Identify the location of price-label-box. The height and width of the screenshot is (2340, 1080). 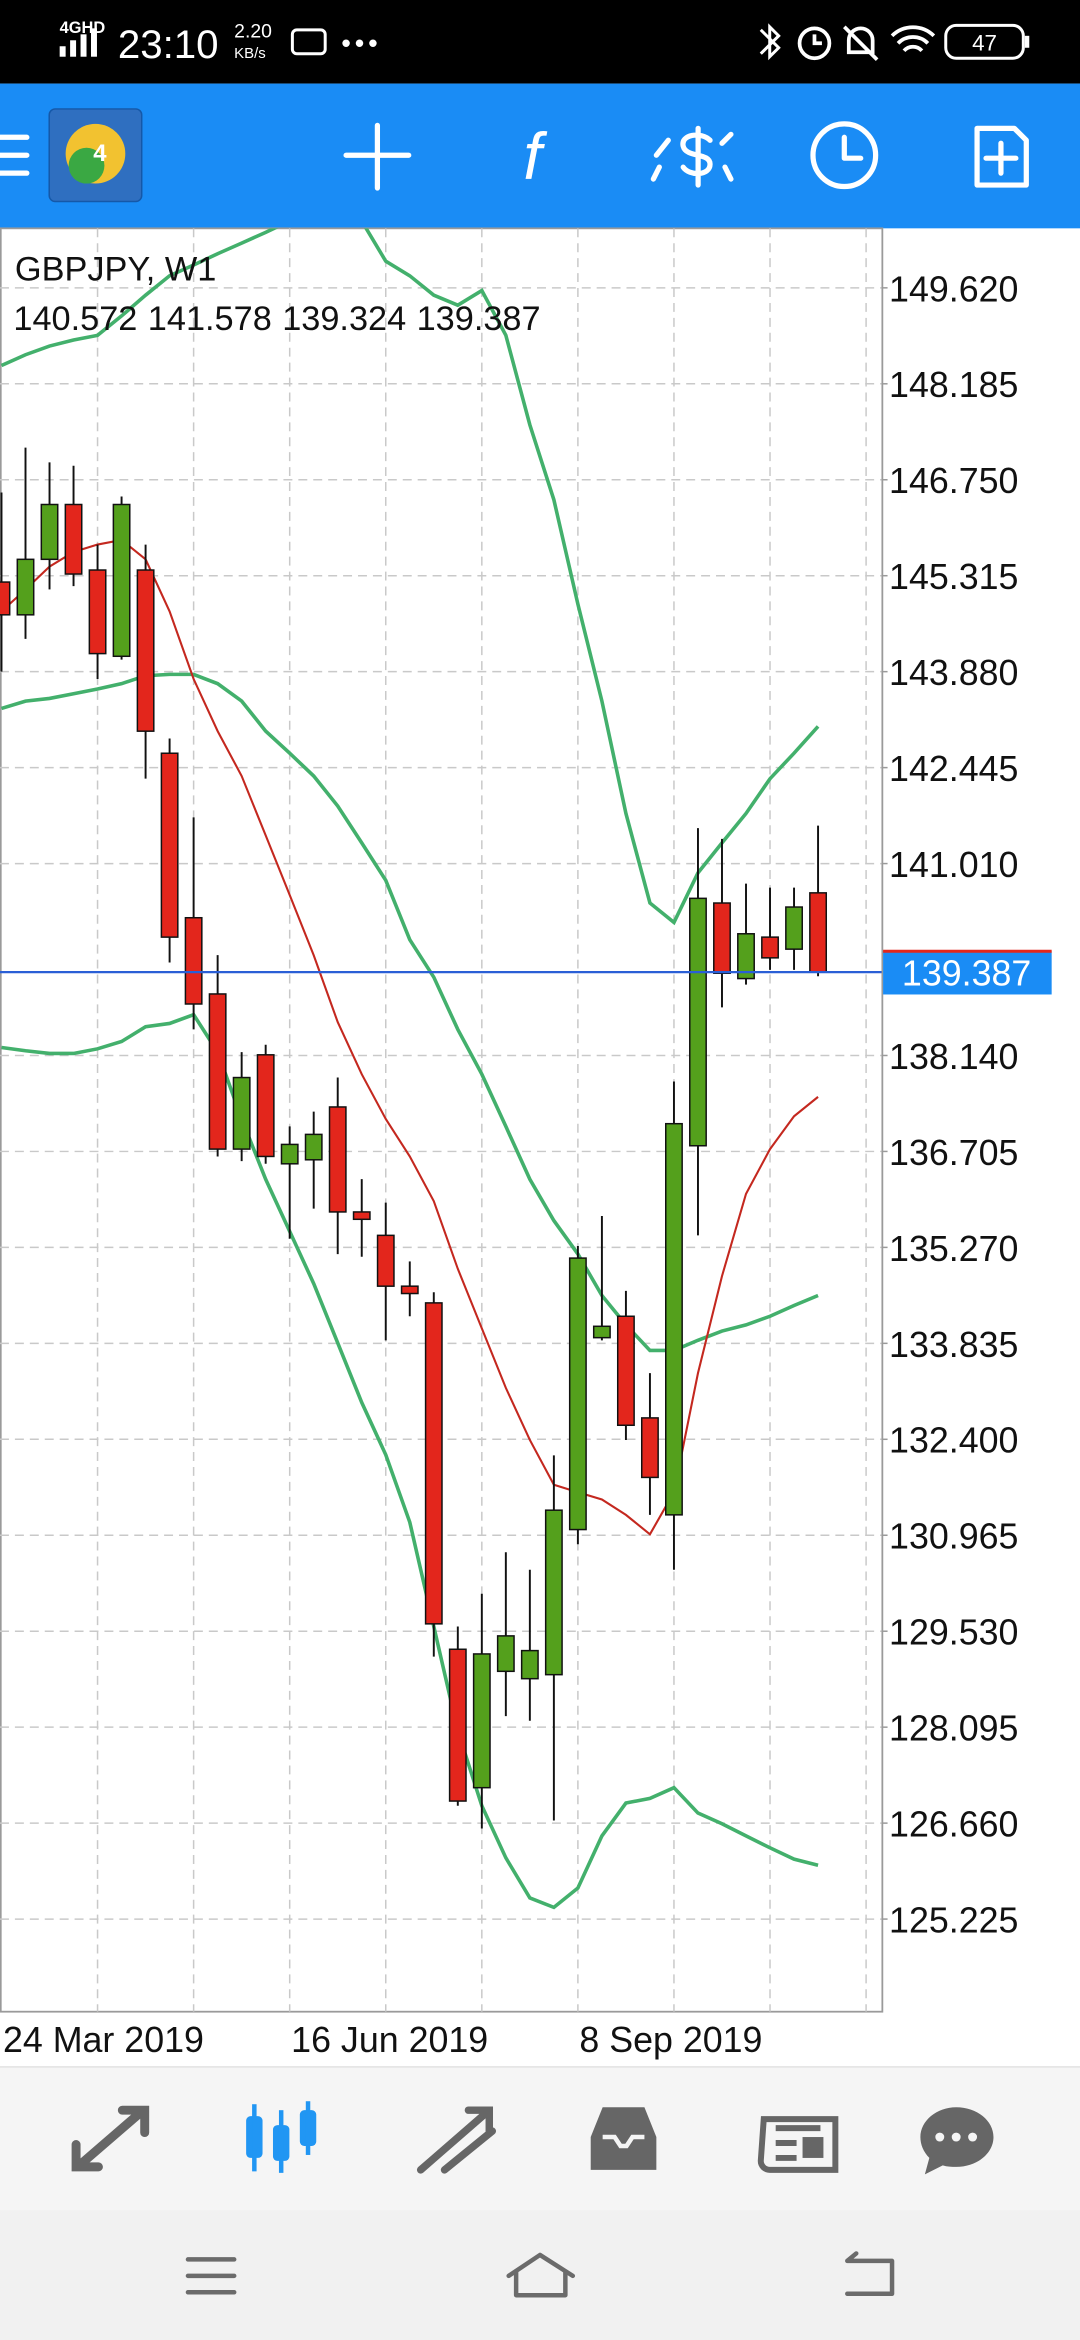
(967, 973).